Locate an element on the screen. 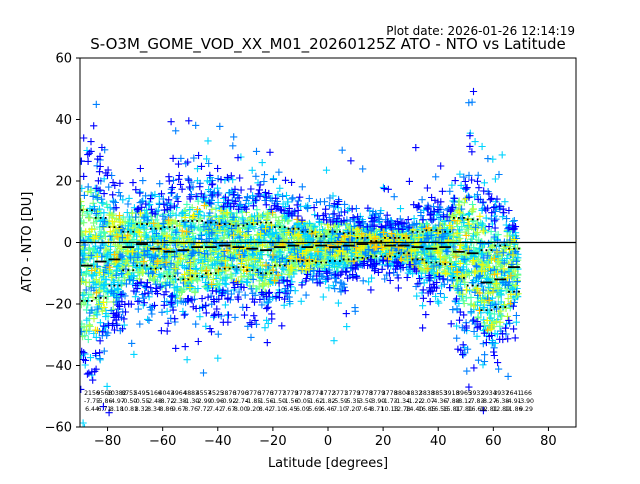 This screenshot has width=640, height=484. x-tick-label: −80 is located at coordinates (107, 441).